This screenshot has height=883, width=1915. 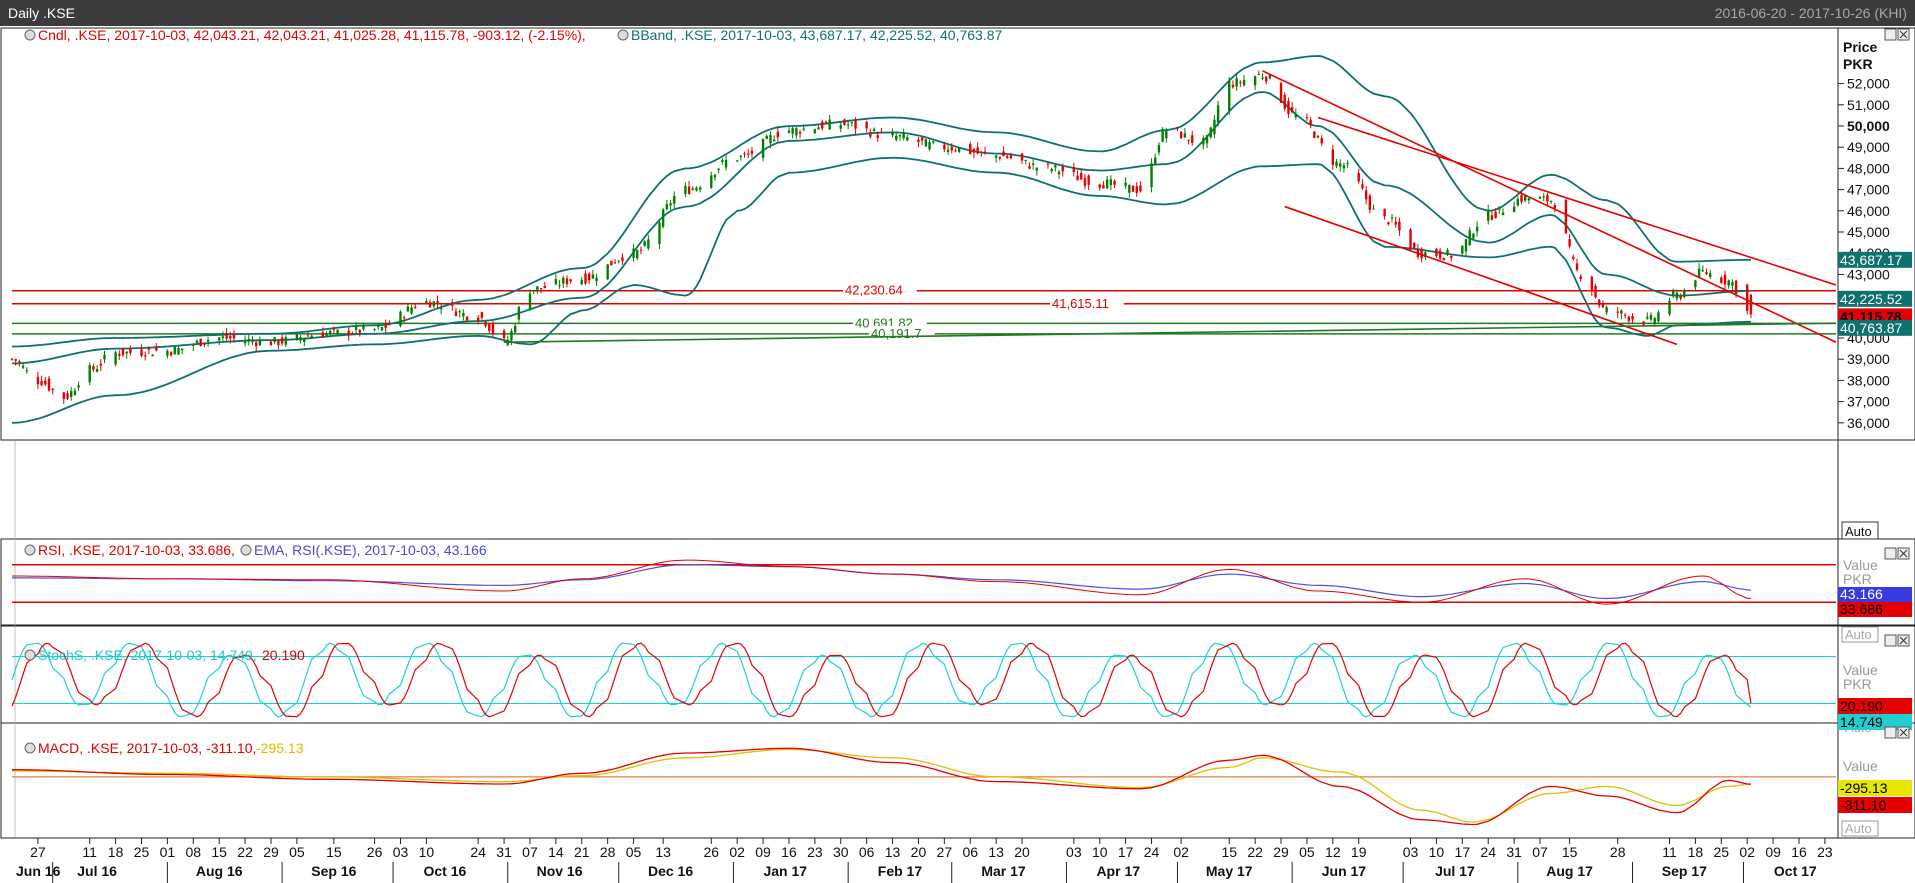 I want to click on ema-line, so click(x=881, y=582).